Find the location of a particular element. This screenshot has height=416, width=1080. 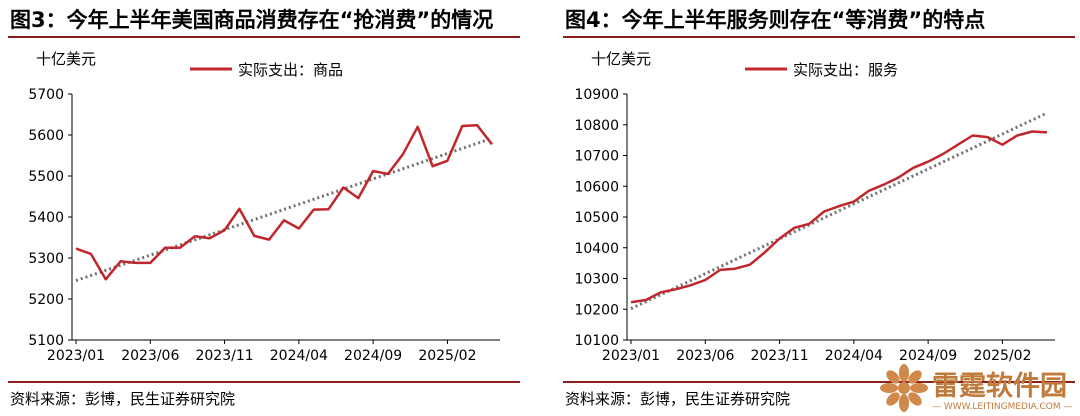

left-figure-title: 图3：今年上半年美国商品消费存在“抢消费”的情况 is located at coordinates (252, 20).